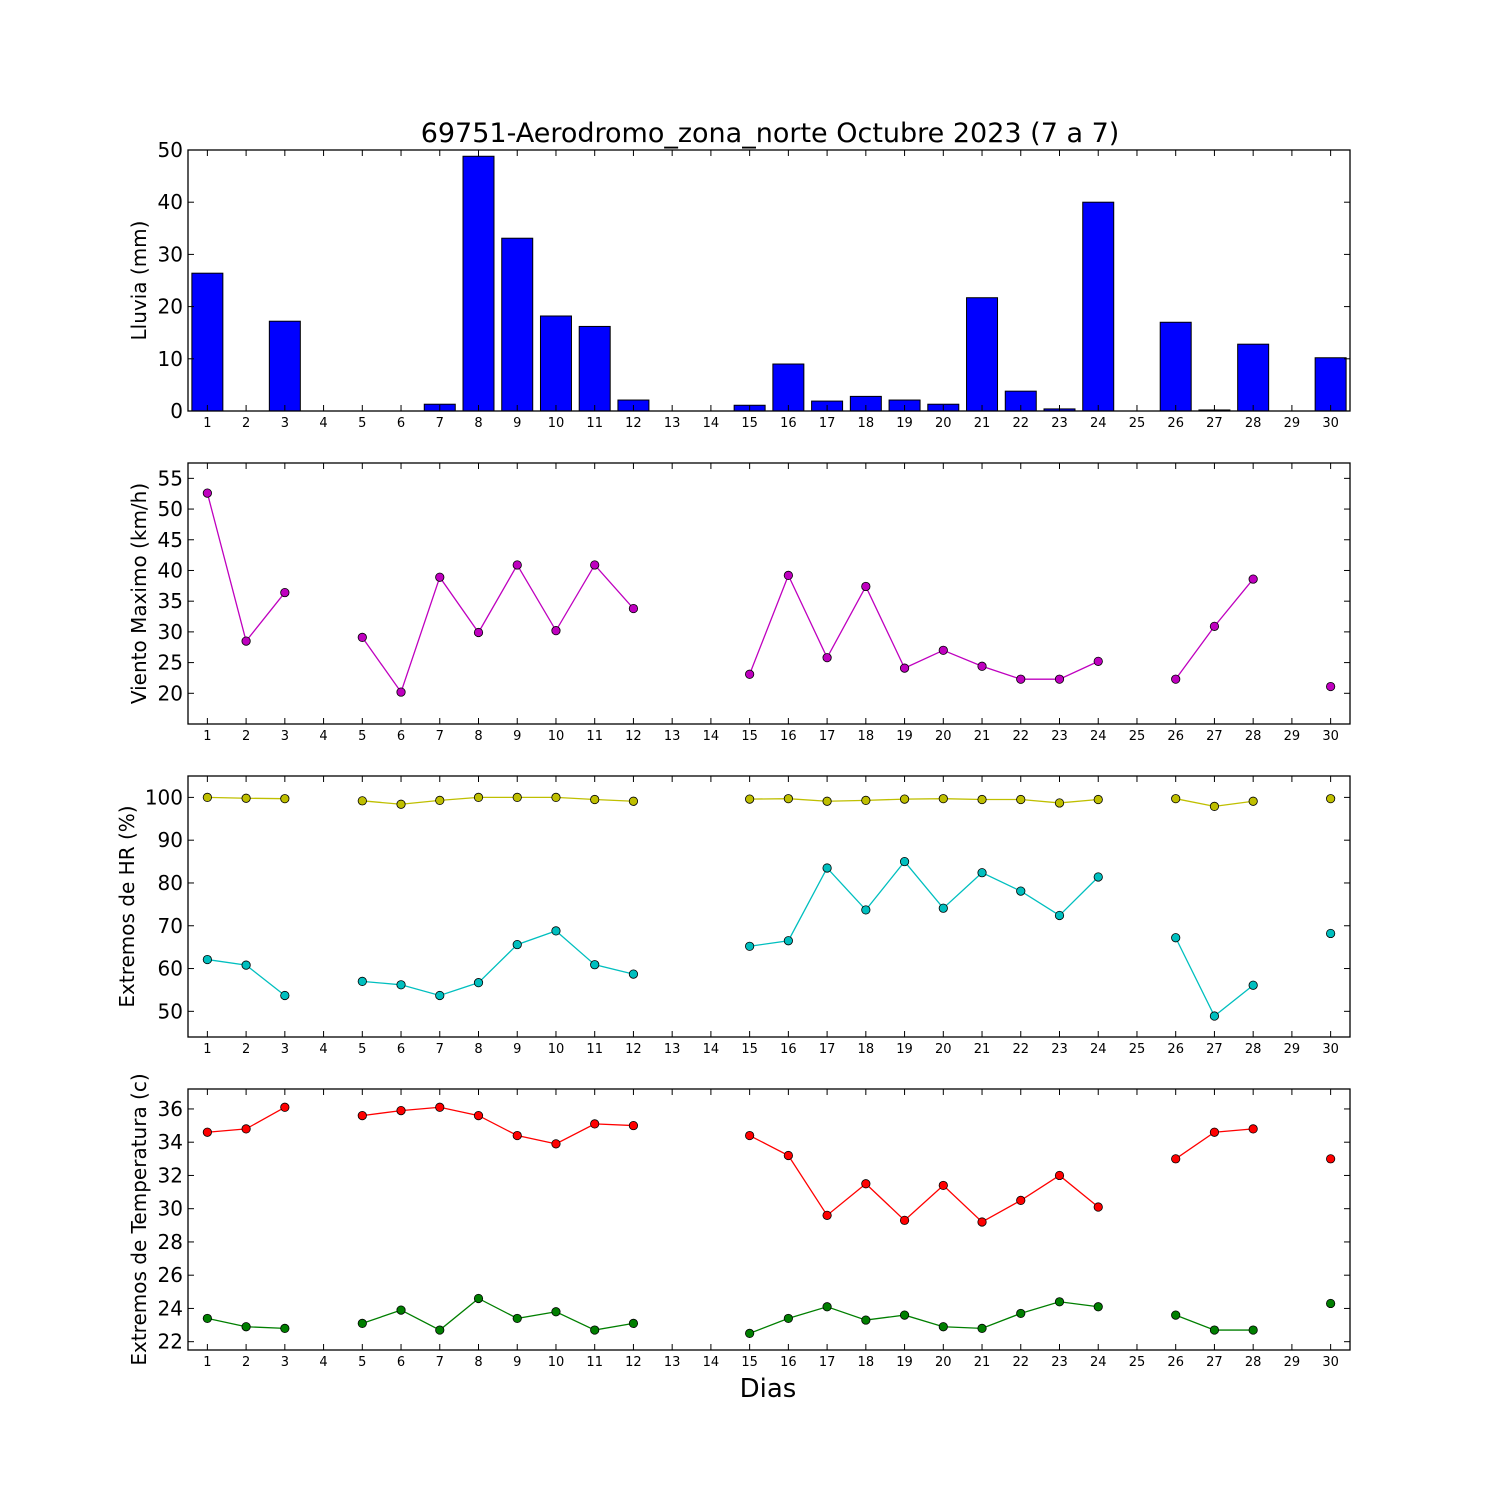 The height and width of the screenshot is (1500, 1500). I want to click on xtick-label: 13, so click(672, 1049).